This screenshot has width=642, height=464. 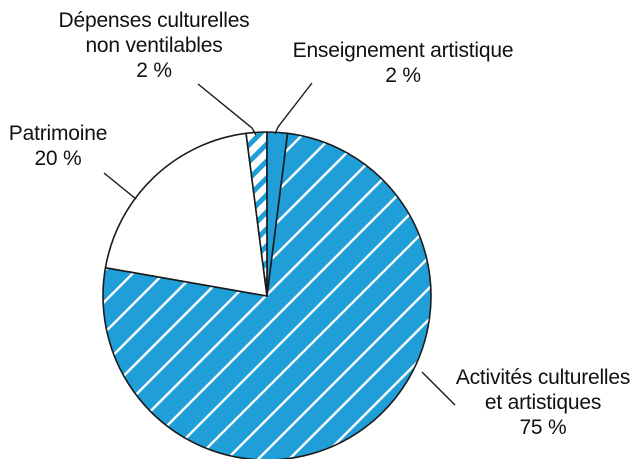 What do you see at coordinates (58, 133) in the screenshot?
I see `label-line: Patrimoine` at bounding box center [58, 133].